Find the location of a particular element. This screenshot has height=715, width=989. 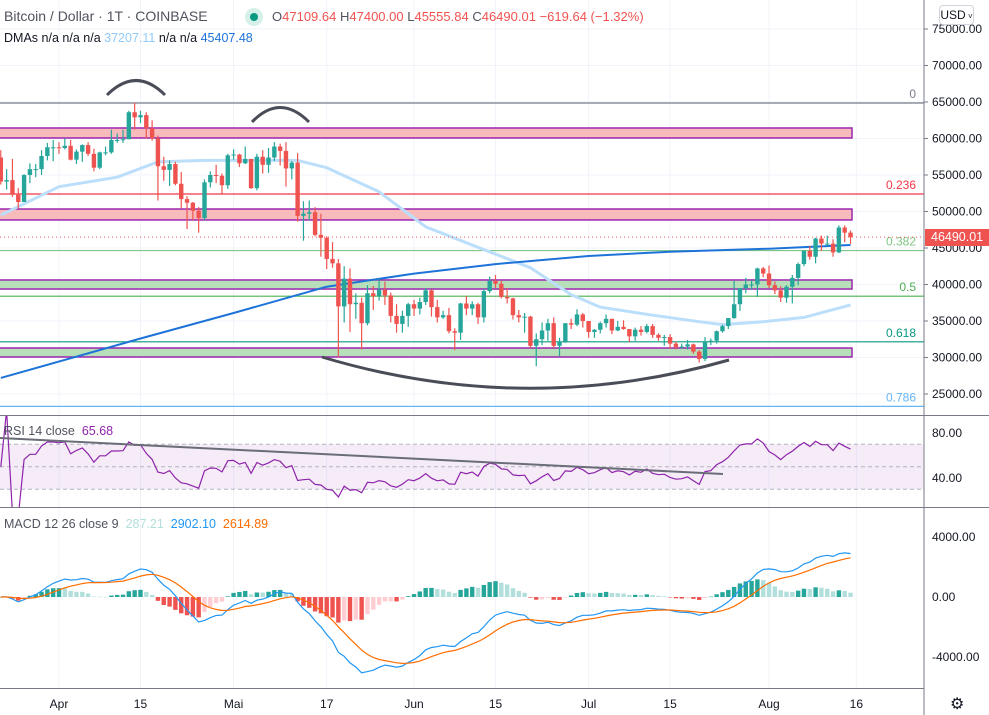

rsi-pane is located at coordinates (462, 464).